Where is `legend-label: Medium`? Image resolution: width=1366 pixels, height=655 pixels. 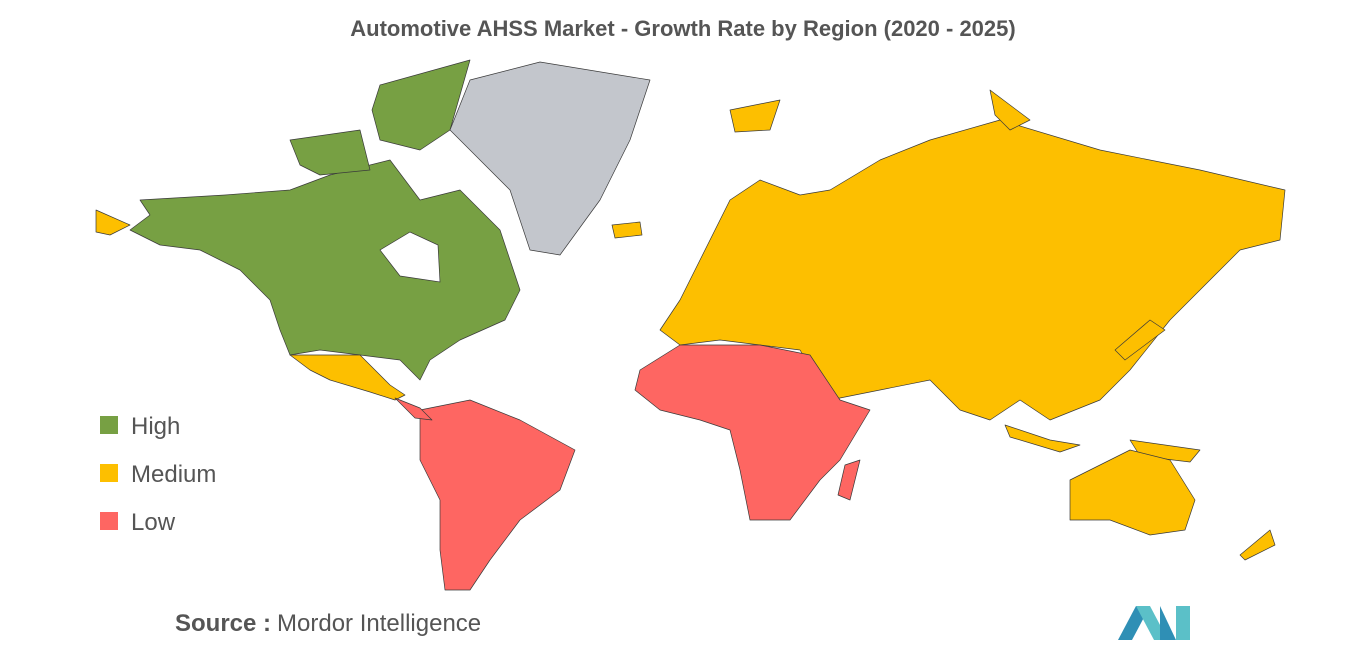
legend-label: Medium is located at coordinates (173, 474).